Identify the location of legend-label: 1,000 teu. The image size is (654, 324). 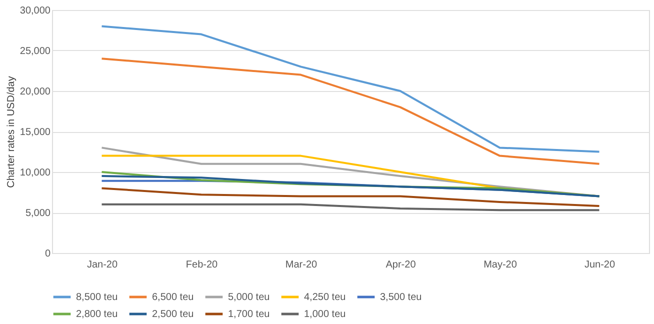
(325, 314).